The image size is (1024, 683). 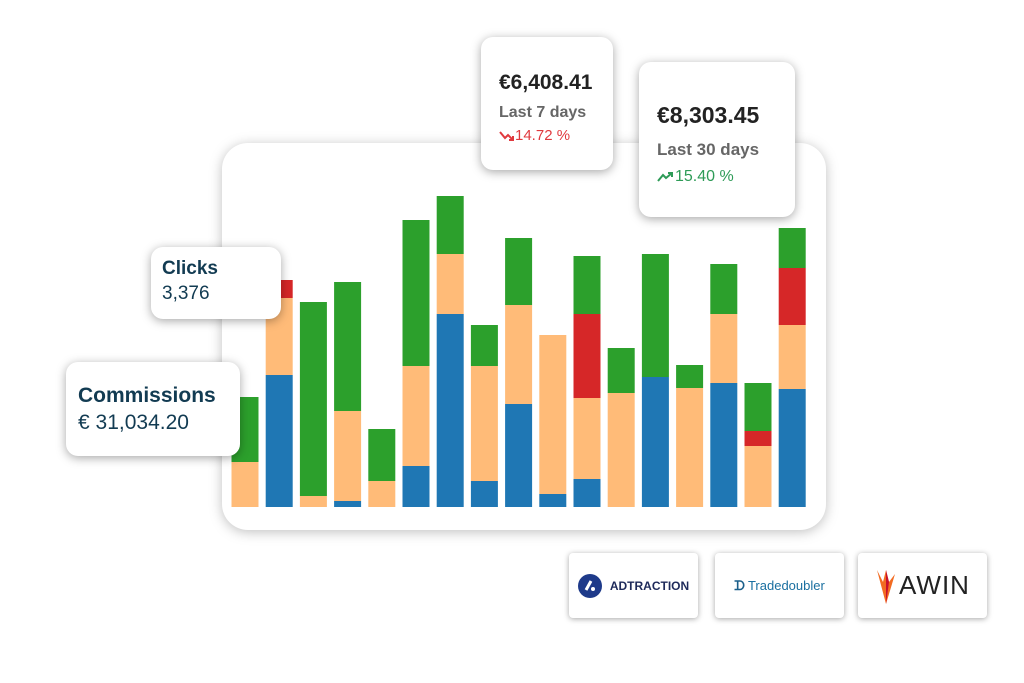 What do you see at coordinates (934, 585) in the screenshot?
I see `awin-text: AWIN` at bounding box center [934, 585].